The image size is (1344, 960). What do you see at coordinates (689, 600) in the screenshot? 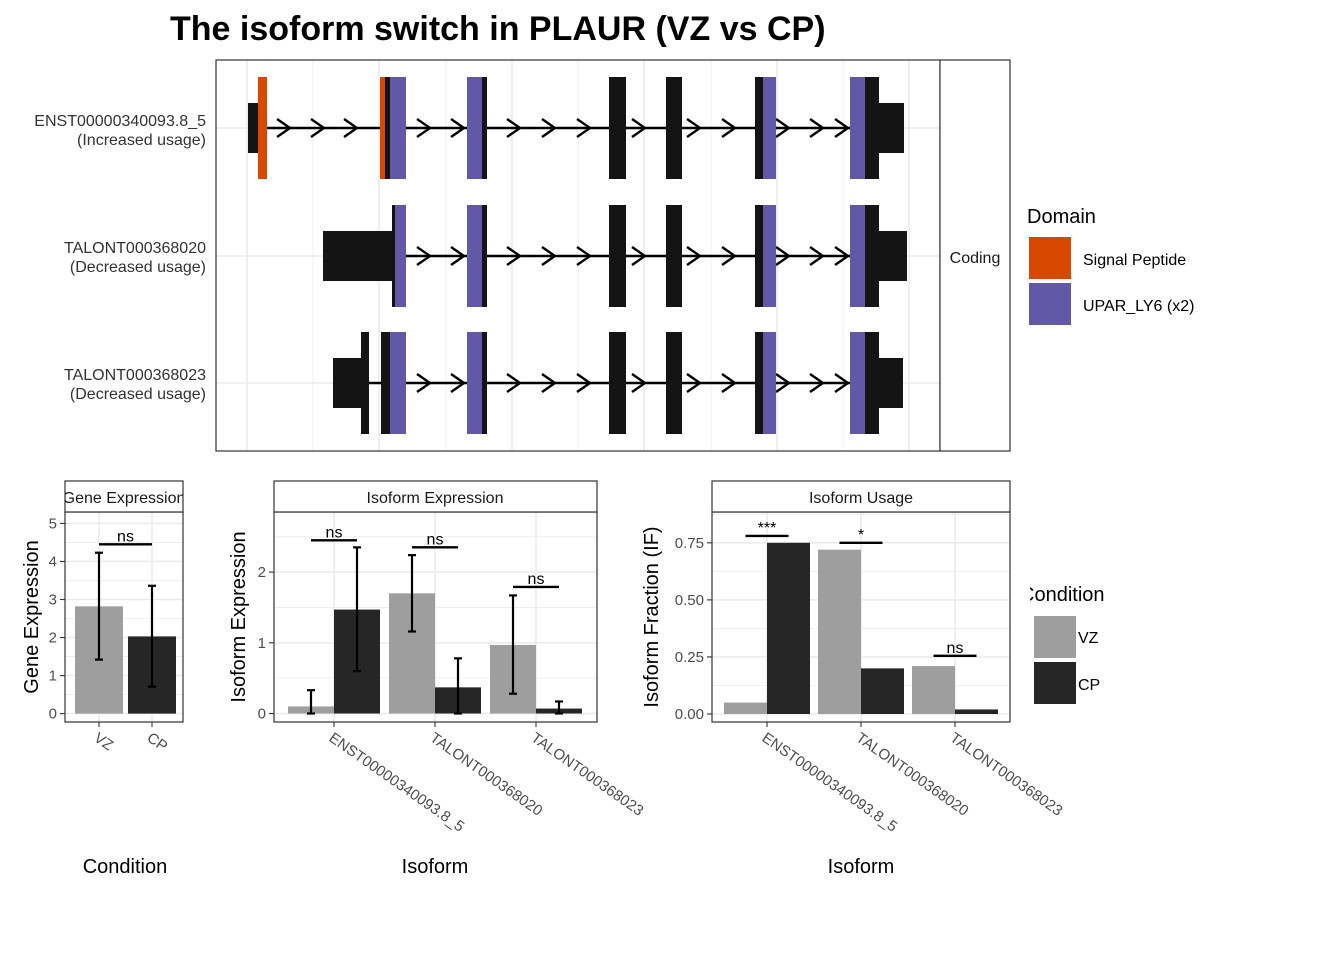
I see `y-tick-label: 0.50` at bounding box center [689, 600].